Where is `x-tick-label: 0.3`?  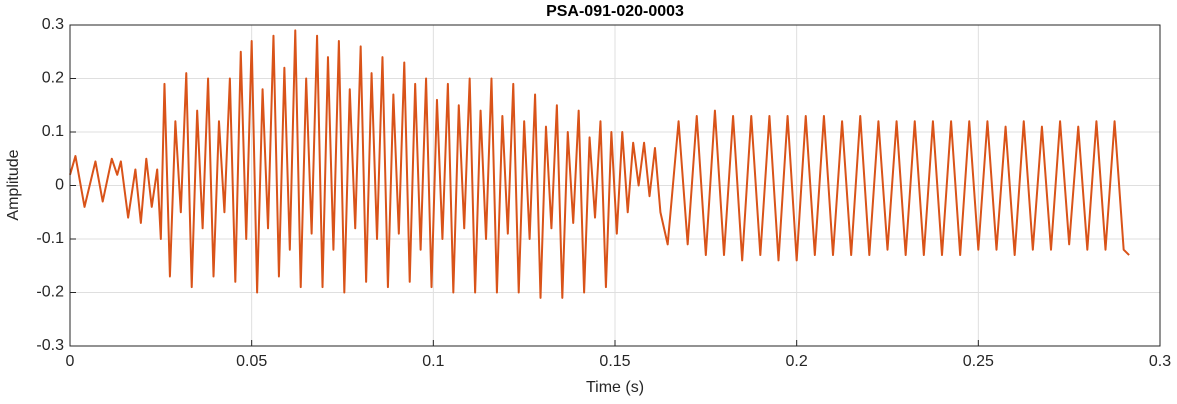
x-tick-label: 0.3 is located at coordinates (1160, 361).